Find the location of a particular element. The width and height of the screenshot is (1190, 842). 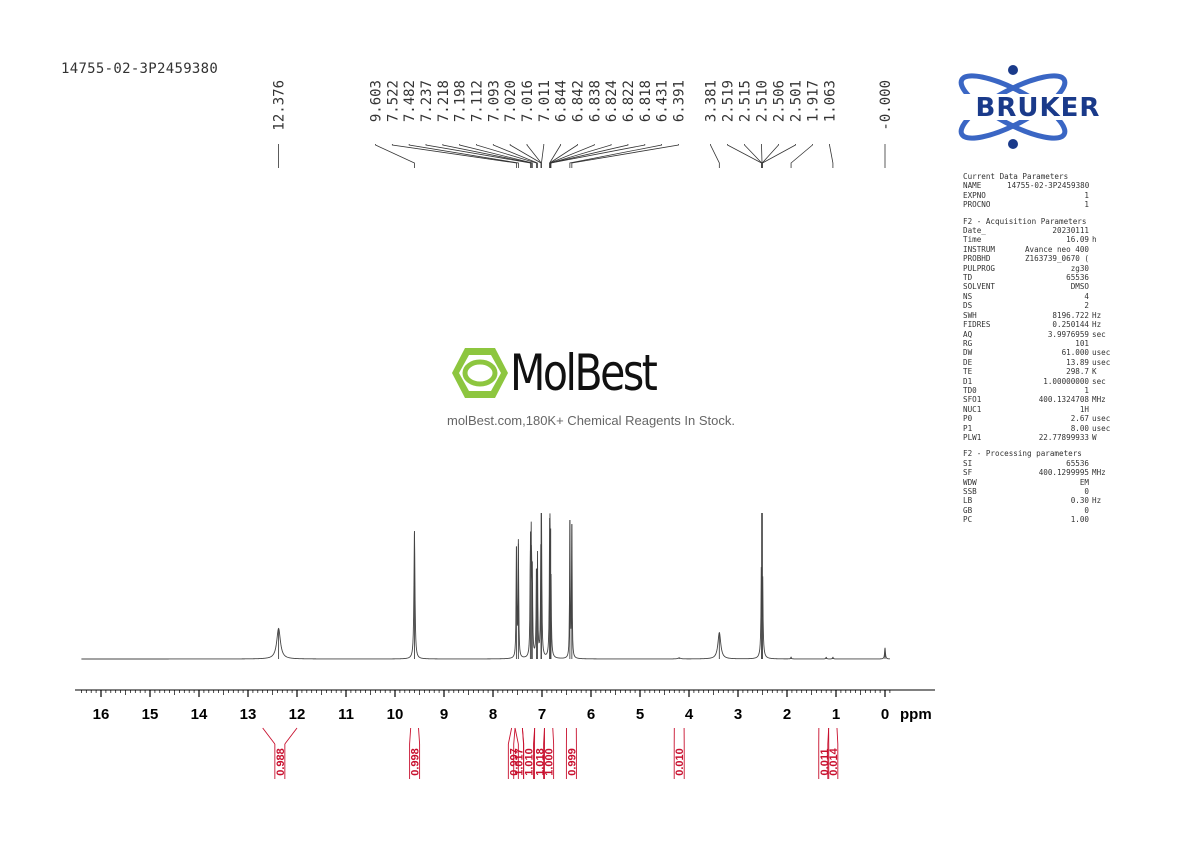

parameter-row: P1 8.00 usec is located at coordinates (1040, 428).